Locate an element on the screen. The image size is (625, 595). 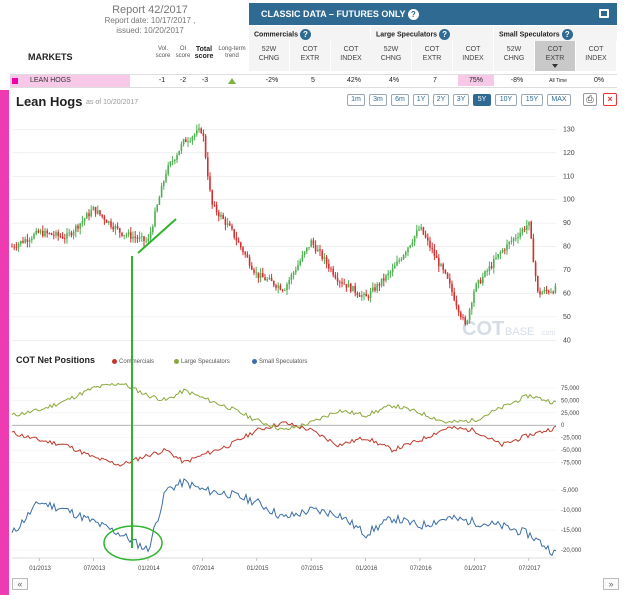
close-icon: × is located at coordinates (610, 99).